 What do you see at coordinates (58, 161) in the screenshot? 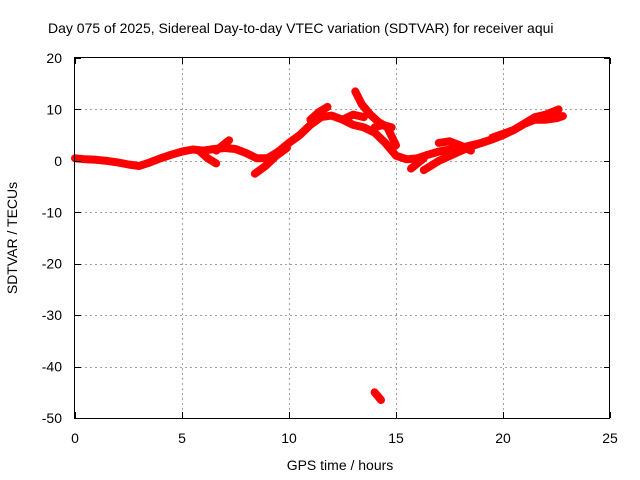
I see `y-tick-label: 0` at bounding box center [58, 161].